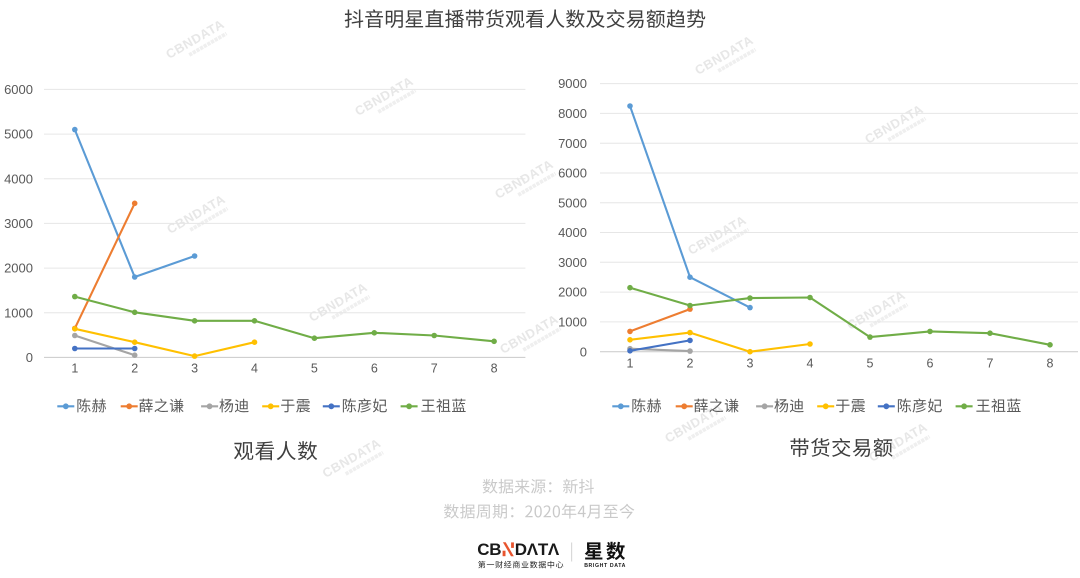 This screenshot has height=578, width=1080. I want to click on svg-text: DΛTΛ, so click(537, 549).